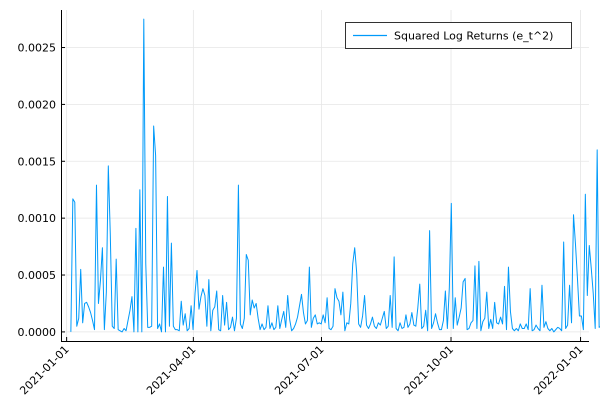 The width and height of the screenshot is (600, 400). I want to click on x-tick-label: 2021-07-01, so click(299, 370).